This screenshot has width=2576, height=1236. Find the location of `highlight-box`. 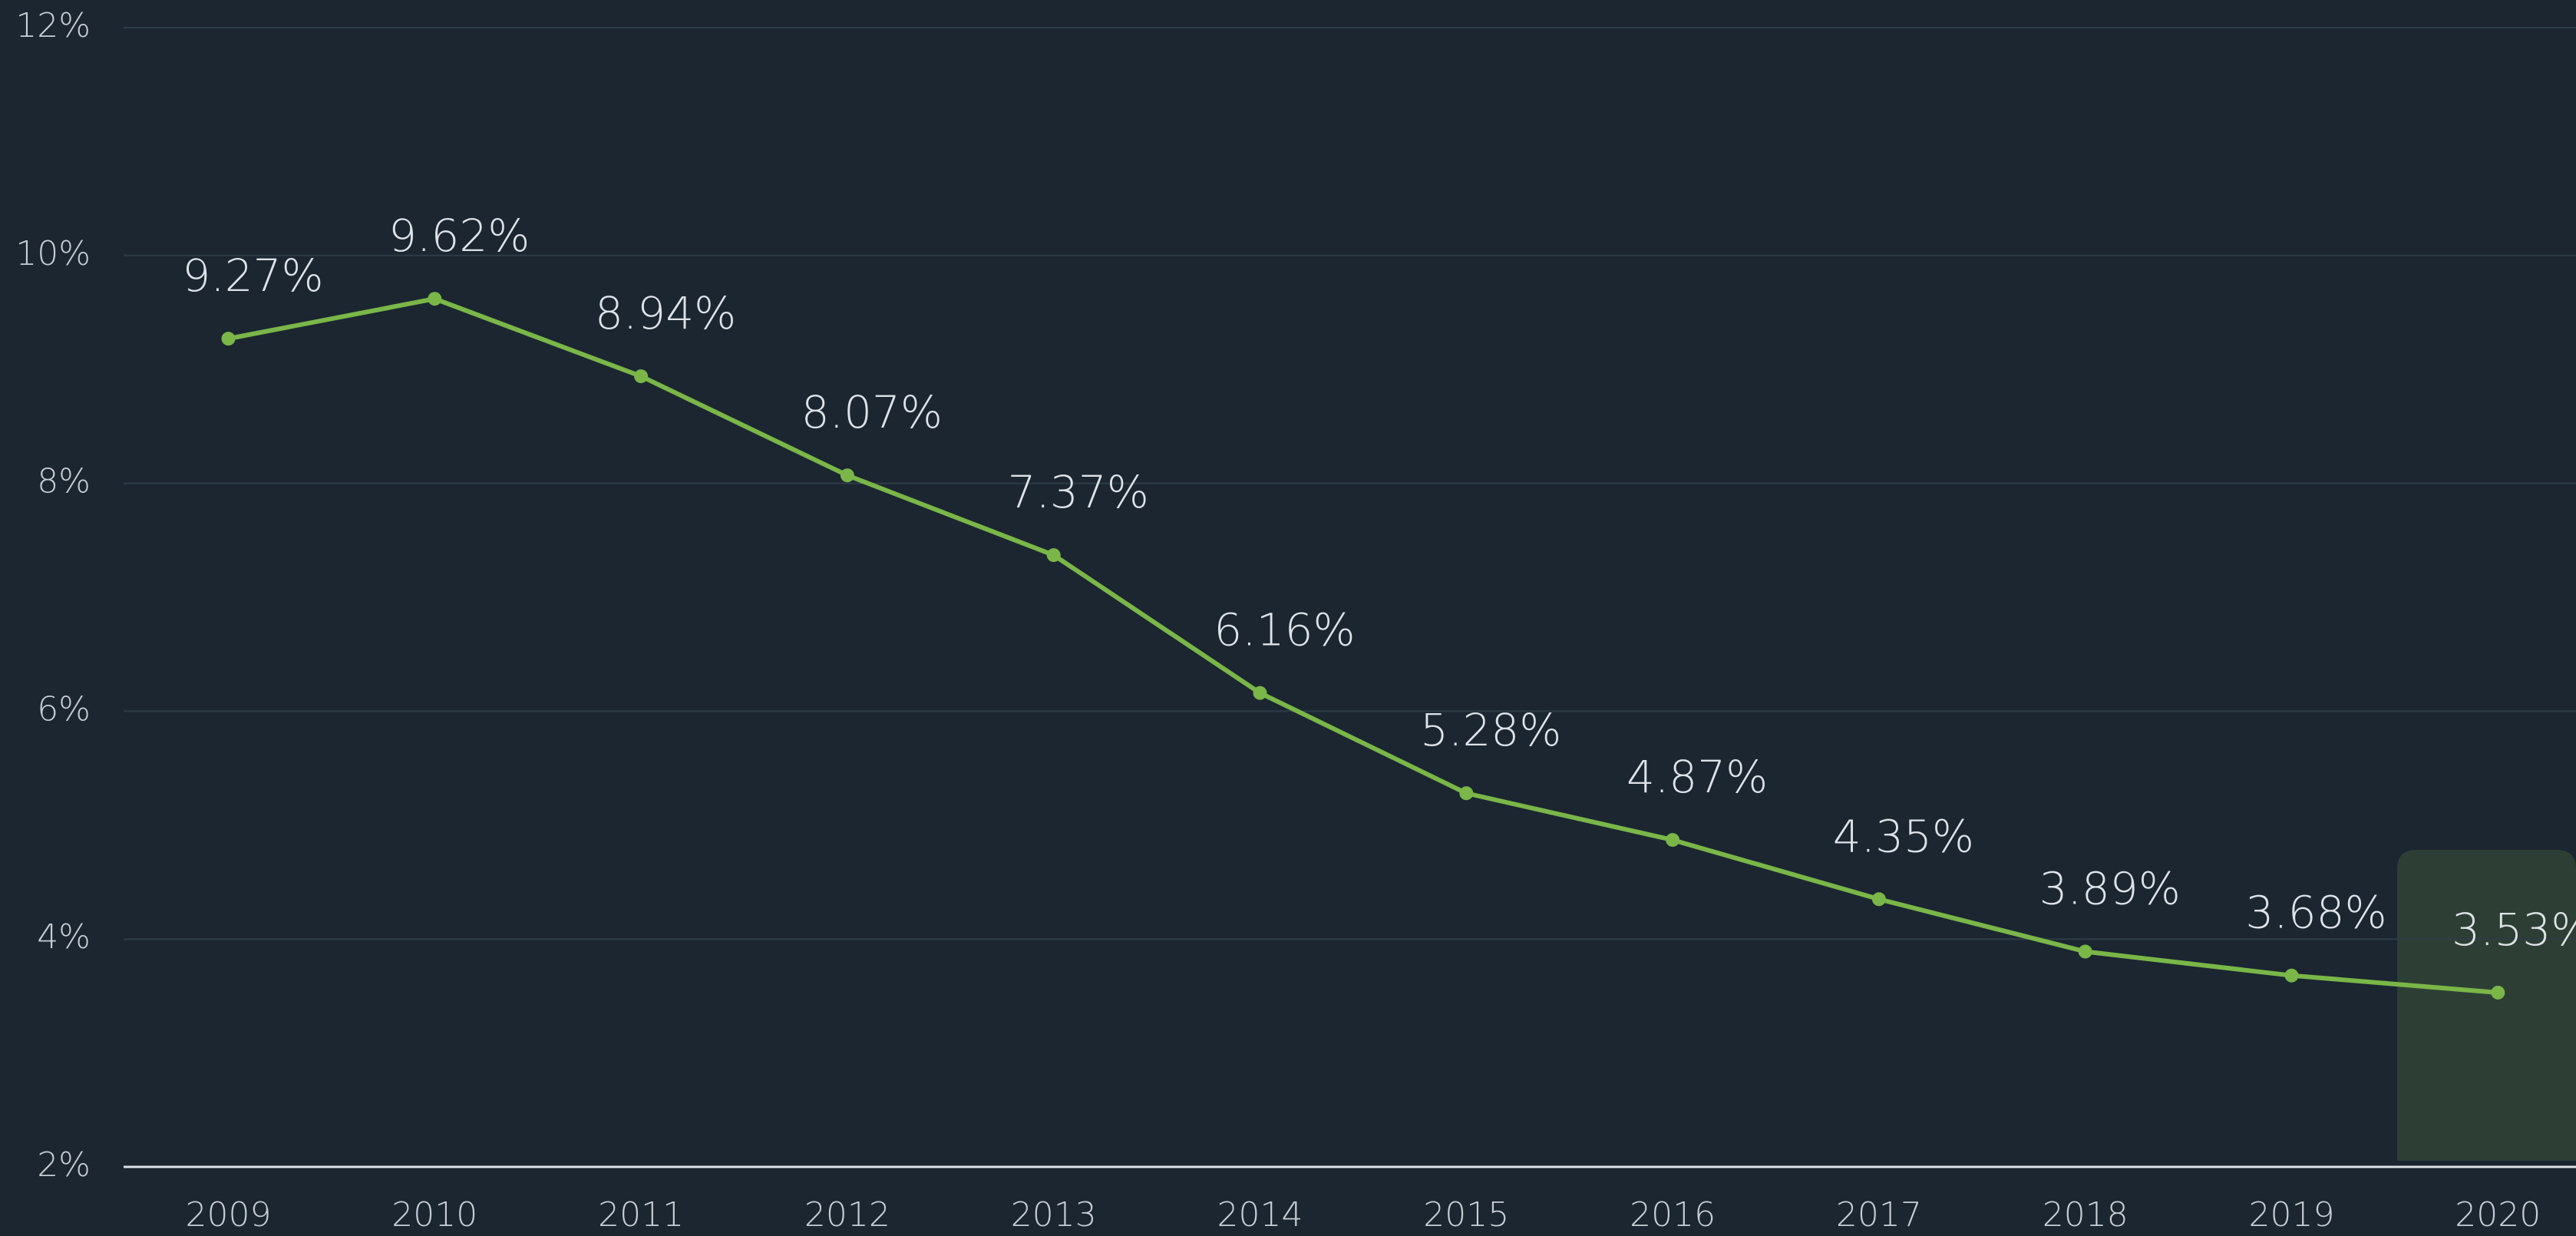

highlight-box is located at coordinates (2486, 1005).